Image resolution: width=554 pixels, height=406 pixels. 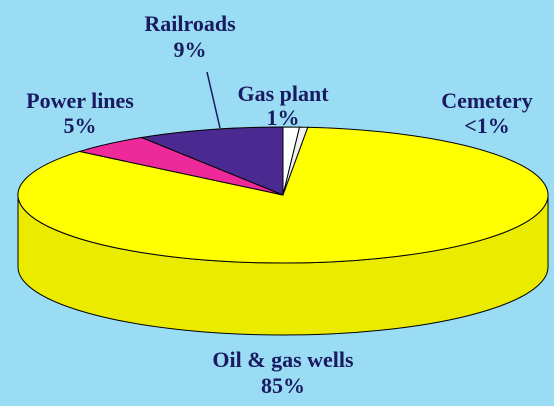 What do you see at coordinates (283, 117) in the screenshot?
I see `value-label: 1%` at bounding box center [283, 117].